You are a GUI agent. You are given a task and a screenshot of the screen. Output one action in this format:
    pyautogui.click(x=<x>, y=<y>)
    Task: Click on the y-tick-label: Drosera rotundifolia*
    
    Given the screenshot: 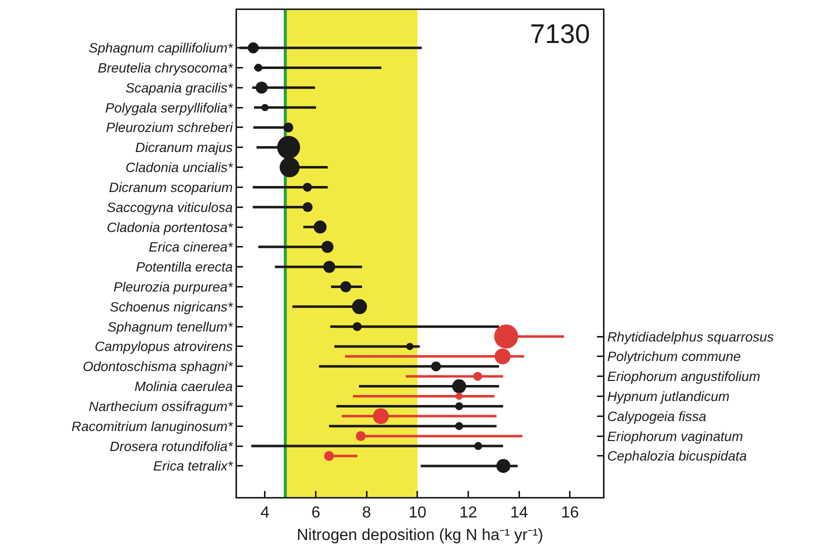 What is the action you would take?
    pyautogui.click(x=172, y=446)
    